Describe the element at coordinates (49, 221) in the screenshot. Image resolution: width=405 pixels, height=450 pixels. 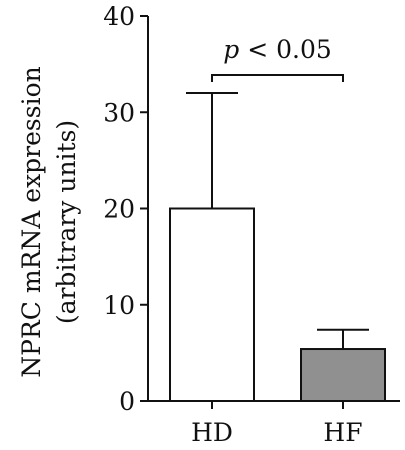
I see `y-axis-title: NPRC mRNA expression (arbitrary units)` at that location.